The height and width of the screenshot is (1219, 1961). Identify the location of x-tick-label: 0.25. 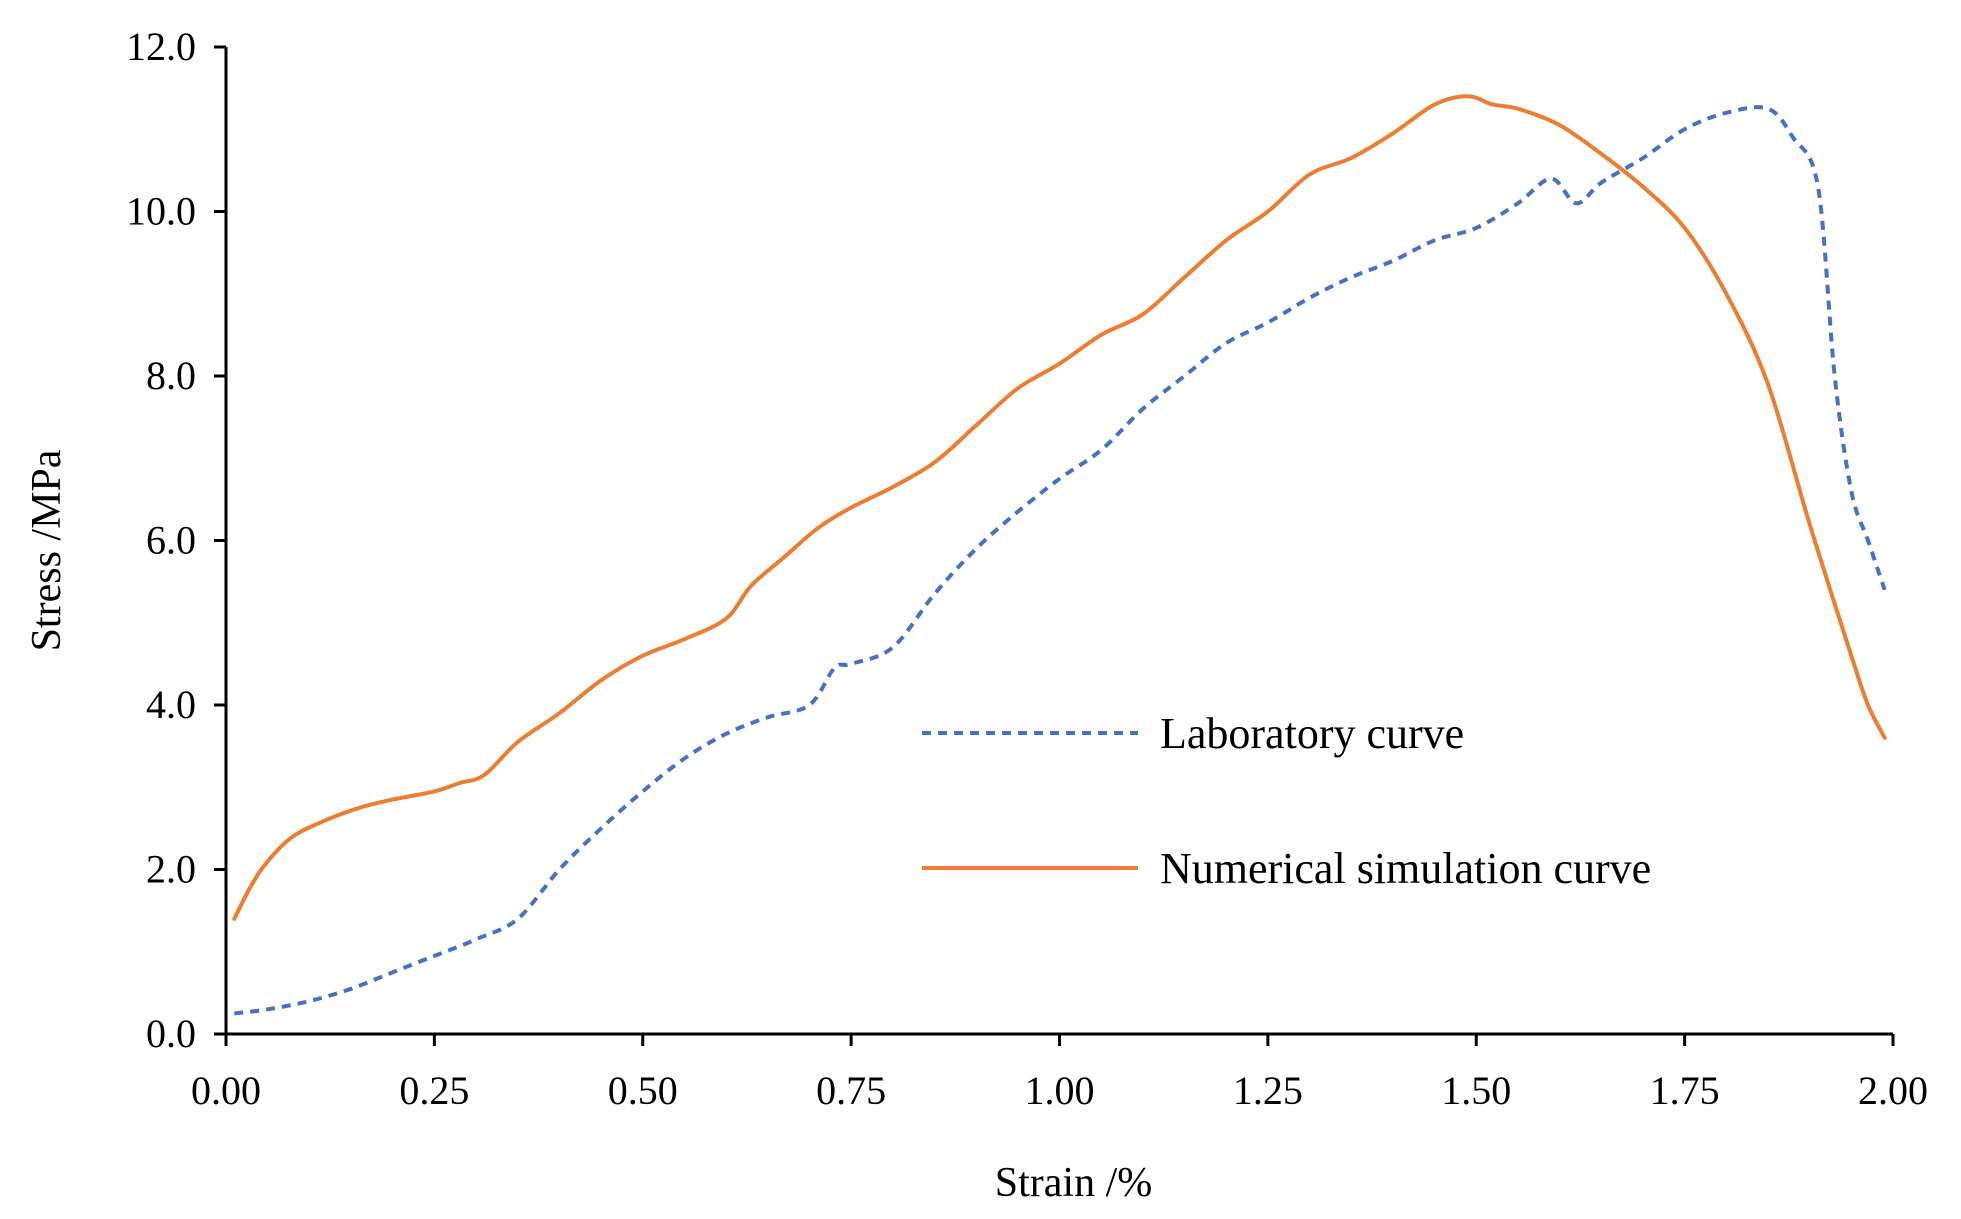
(434, 1090).